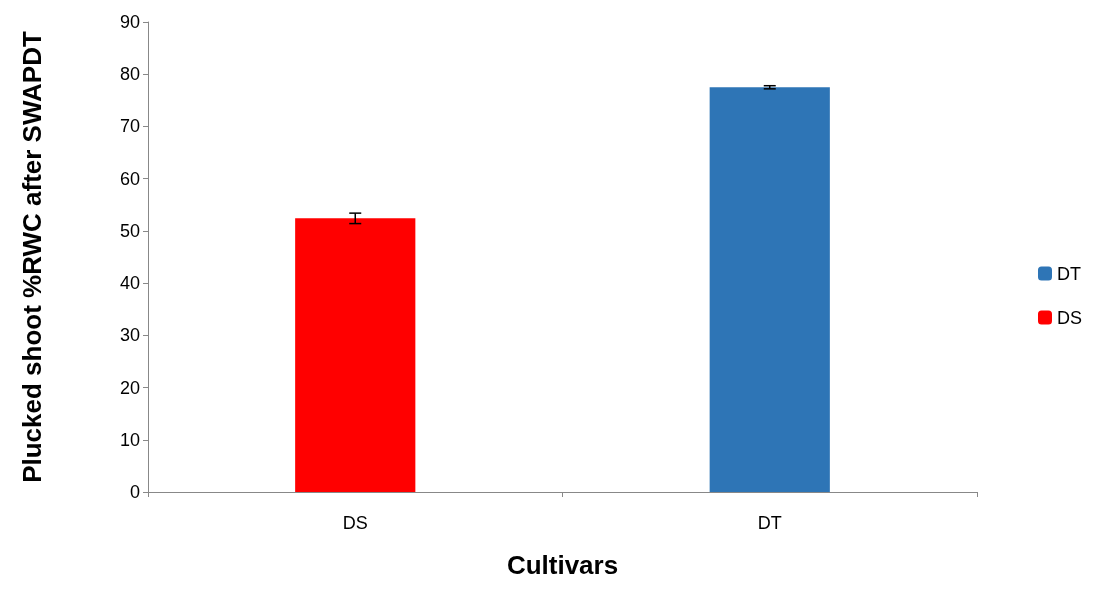 The width and height of the screenshot is (1100, 591). I want to click on legend-label: DS, so click(1070, 317).